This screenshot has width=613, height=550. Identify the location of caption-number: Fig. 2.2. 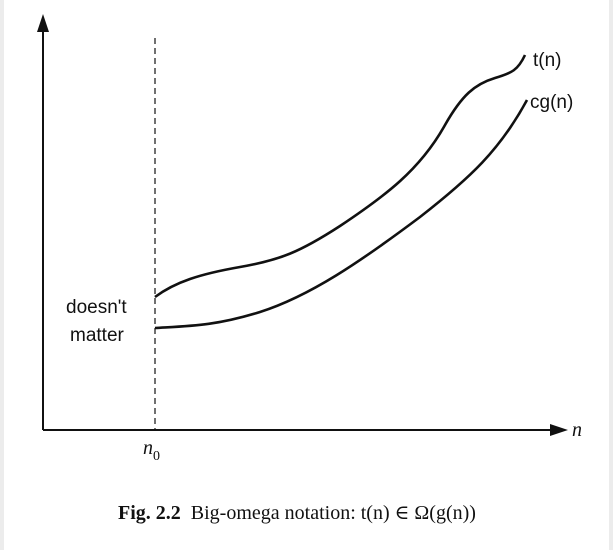
(149, 513).